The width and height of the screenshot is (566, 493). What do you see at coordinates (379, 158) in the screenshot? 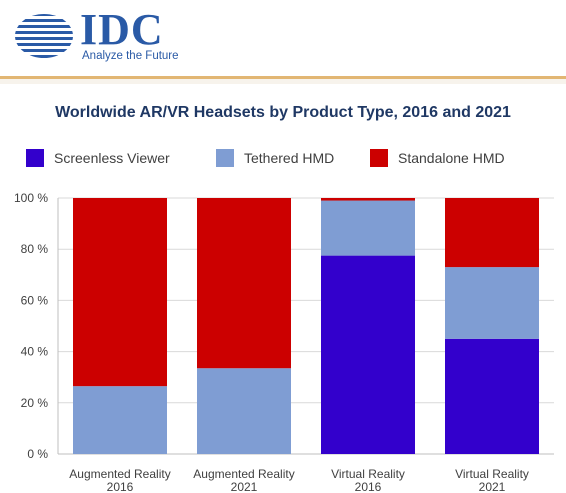
I see `legend-swatch-standalone-hmd` at bounding box center [379, 158].